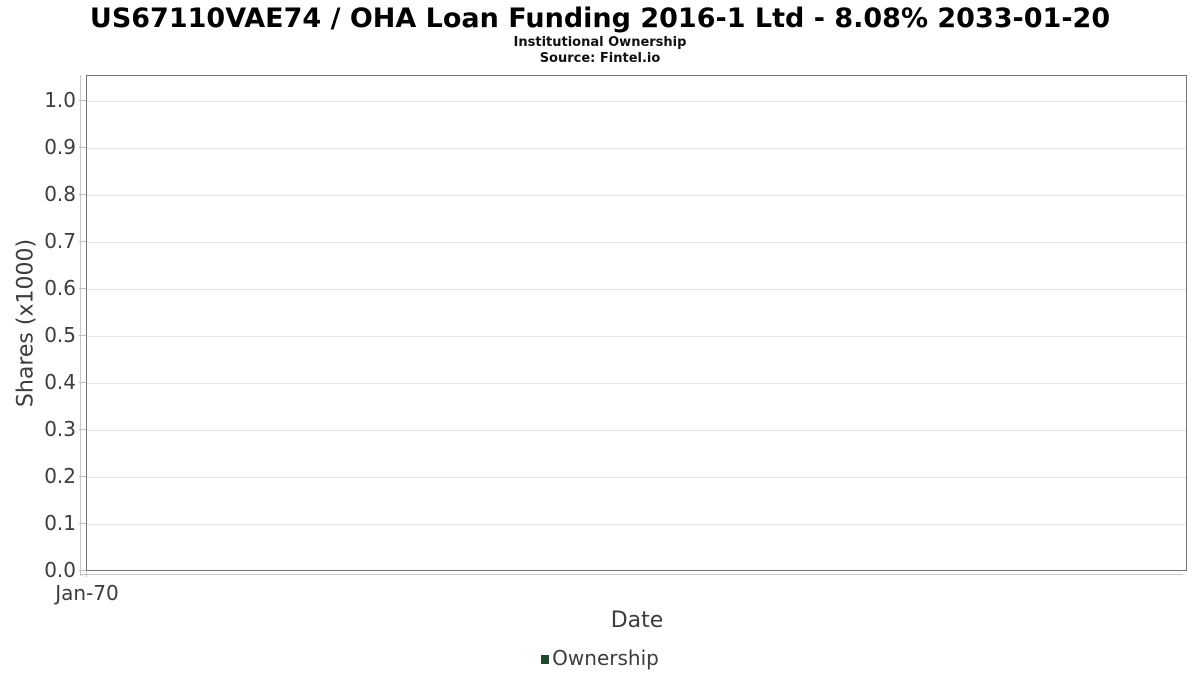 The height and width of the screenshot is (675, 1200). What do you see at coordinates (60, 100) in the screenshot?
I see `y-tick-label-1.0: 1.0` at bounding box center [60, 100].